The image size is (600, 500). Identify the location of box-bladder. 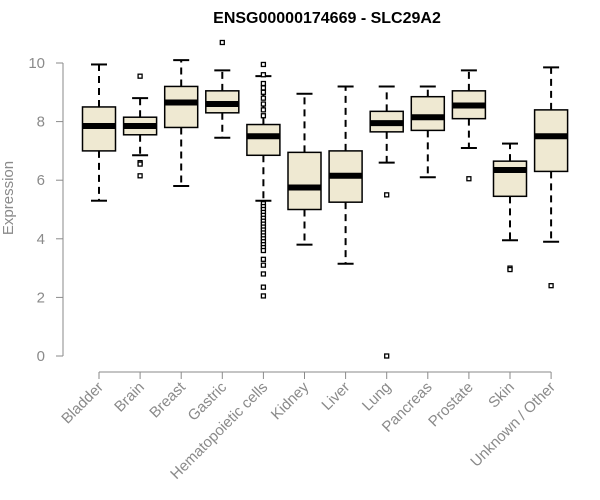
(99, 132).